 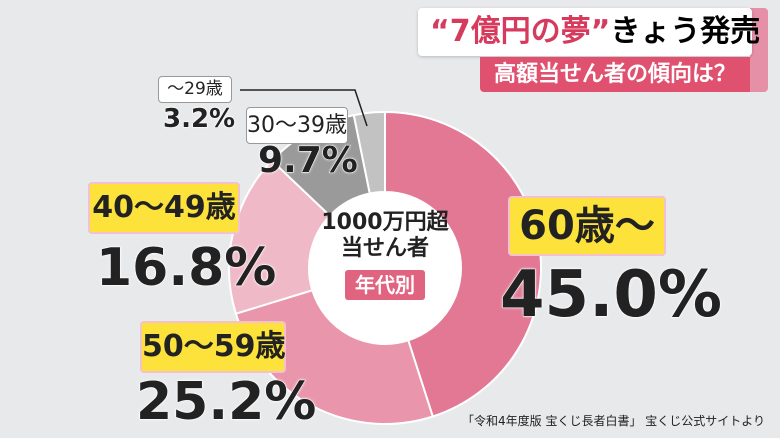 What do you see at coordinates (587, 226) in the screenshot?
I see `label-60-plus: 60歳〜` at bounding box center [587, 226].